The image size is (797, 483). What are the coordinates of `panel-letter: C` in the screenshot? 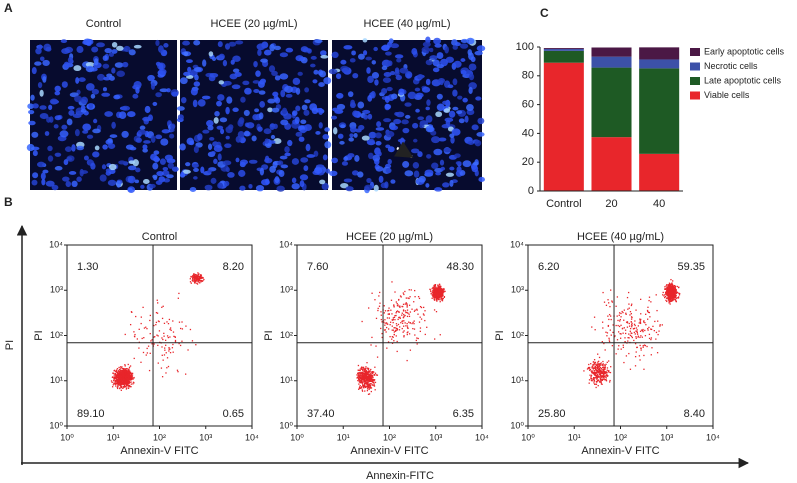 It's located at (544, 13).